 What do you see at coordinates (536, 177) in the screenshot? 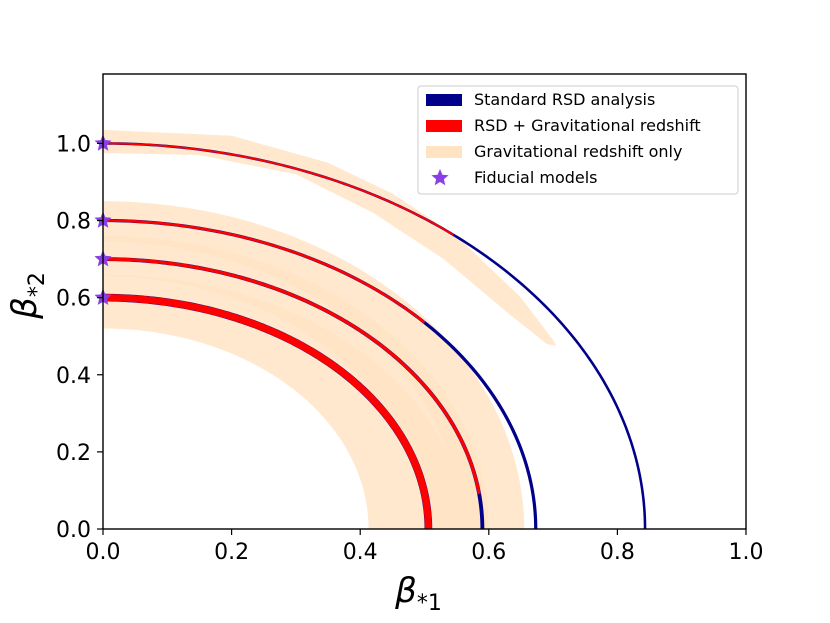
I see `legend-label: Fiducial models` at bounding box center [536, 177].